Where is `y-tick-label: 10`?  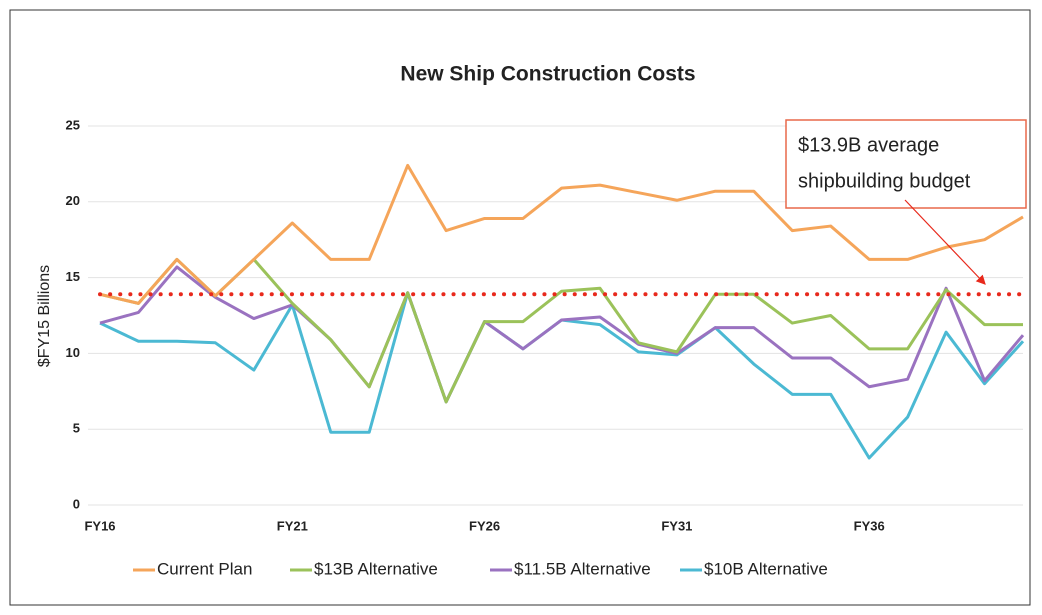 y-tick-label: 10 is located at coordinates (73, 352).